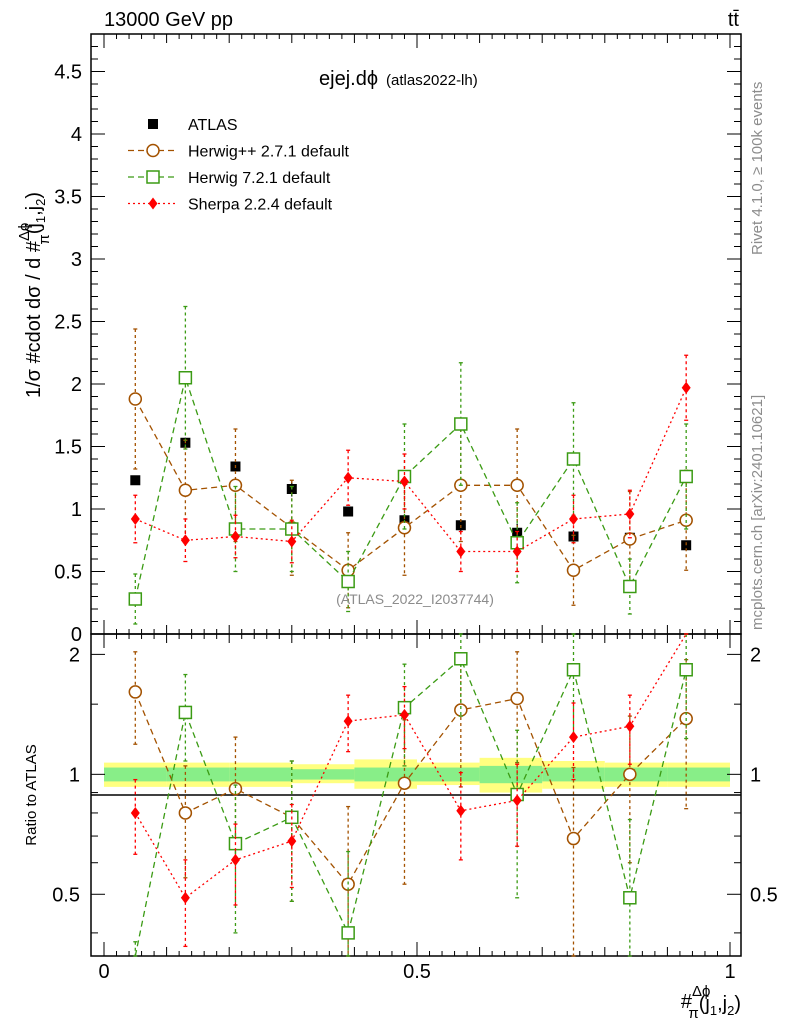 This screenshot has width=786, height=1024. Describe the element at coordinates (76, 260) in the screenshot. I see `main-ytick-label: 3` at that location.